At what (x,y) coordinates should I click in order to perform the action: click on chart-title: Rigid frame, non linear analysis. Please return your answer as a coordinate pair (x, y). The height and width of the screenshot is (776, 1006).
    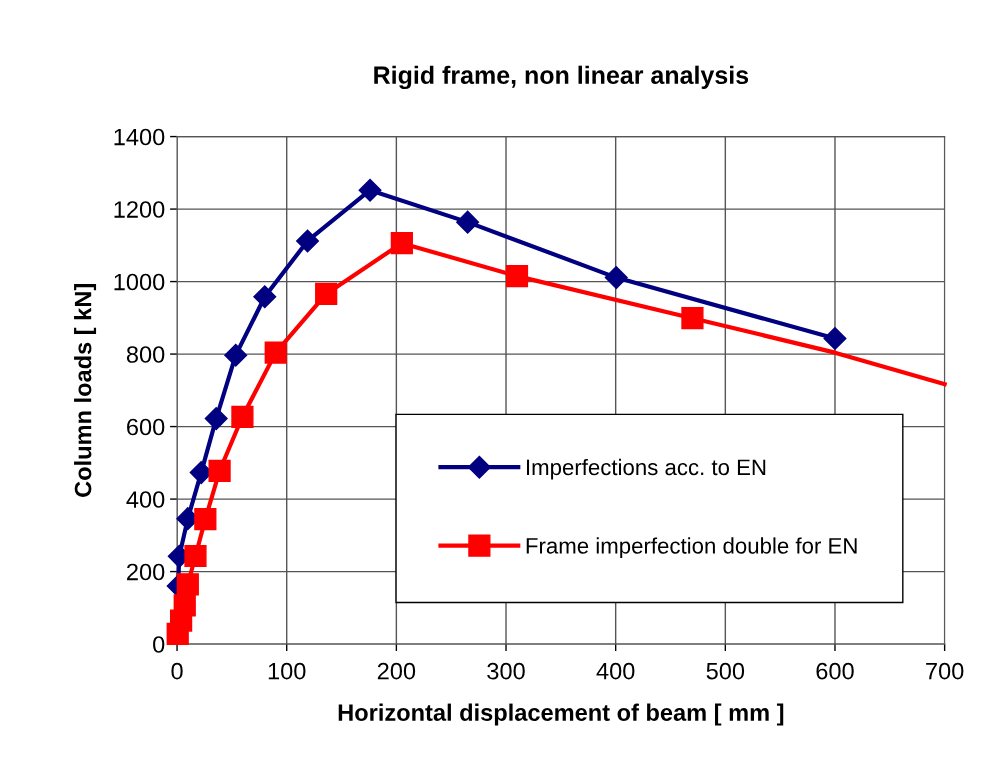
    Looking at the image, I should click on (561, 77).